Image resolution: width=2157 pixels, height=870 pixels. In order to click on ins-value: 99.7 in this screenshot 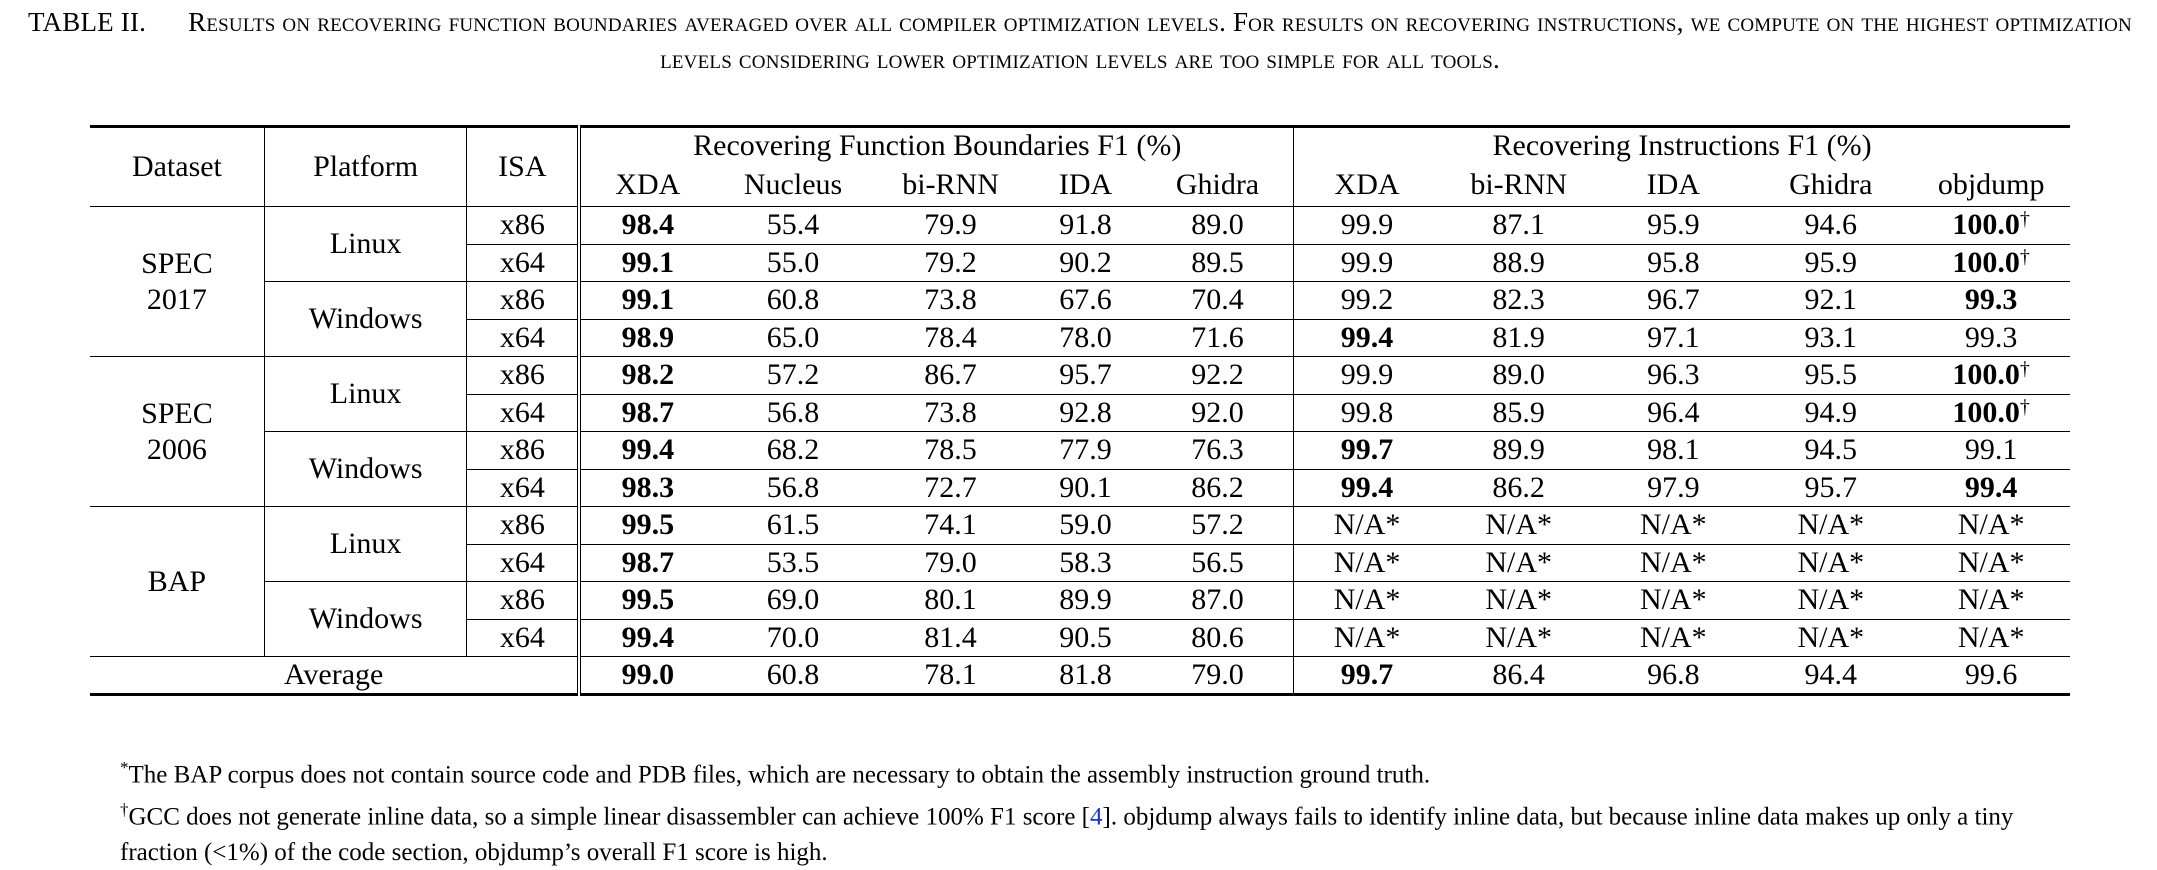, I will do `click(1367, 450)`.